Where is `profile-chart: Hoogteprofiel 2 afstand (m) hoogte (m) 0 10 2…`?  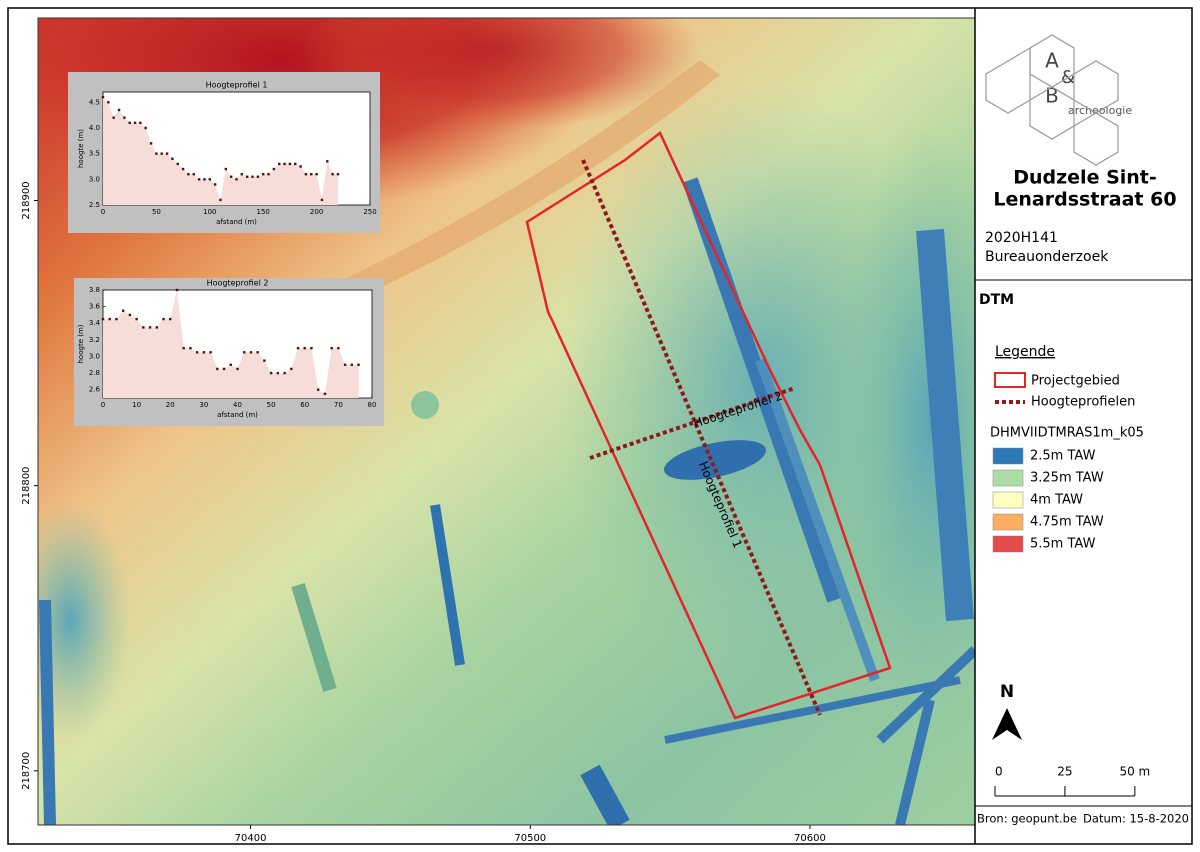
profile-chart: Hoogteprofiel 2 afstand (m) hoogte (m) 0 10 2… is located at coordinates (229, 352).